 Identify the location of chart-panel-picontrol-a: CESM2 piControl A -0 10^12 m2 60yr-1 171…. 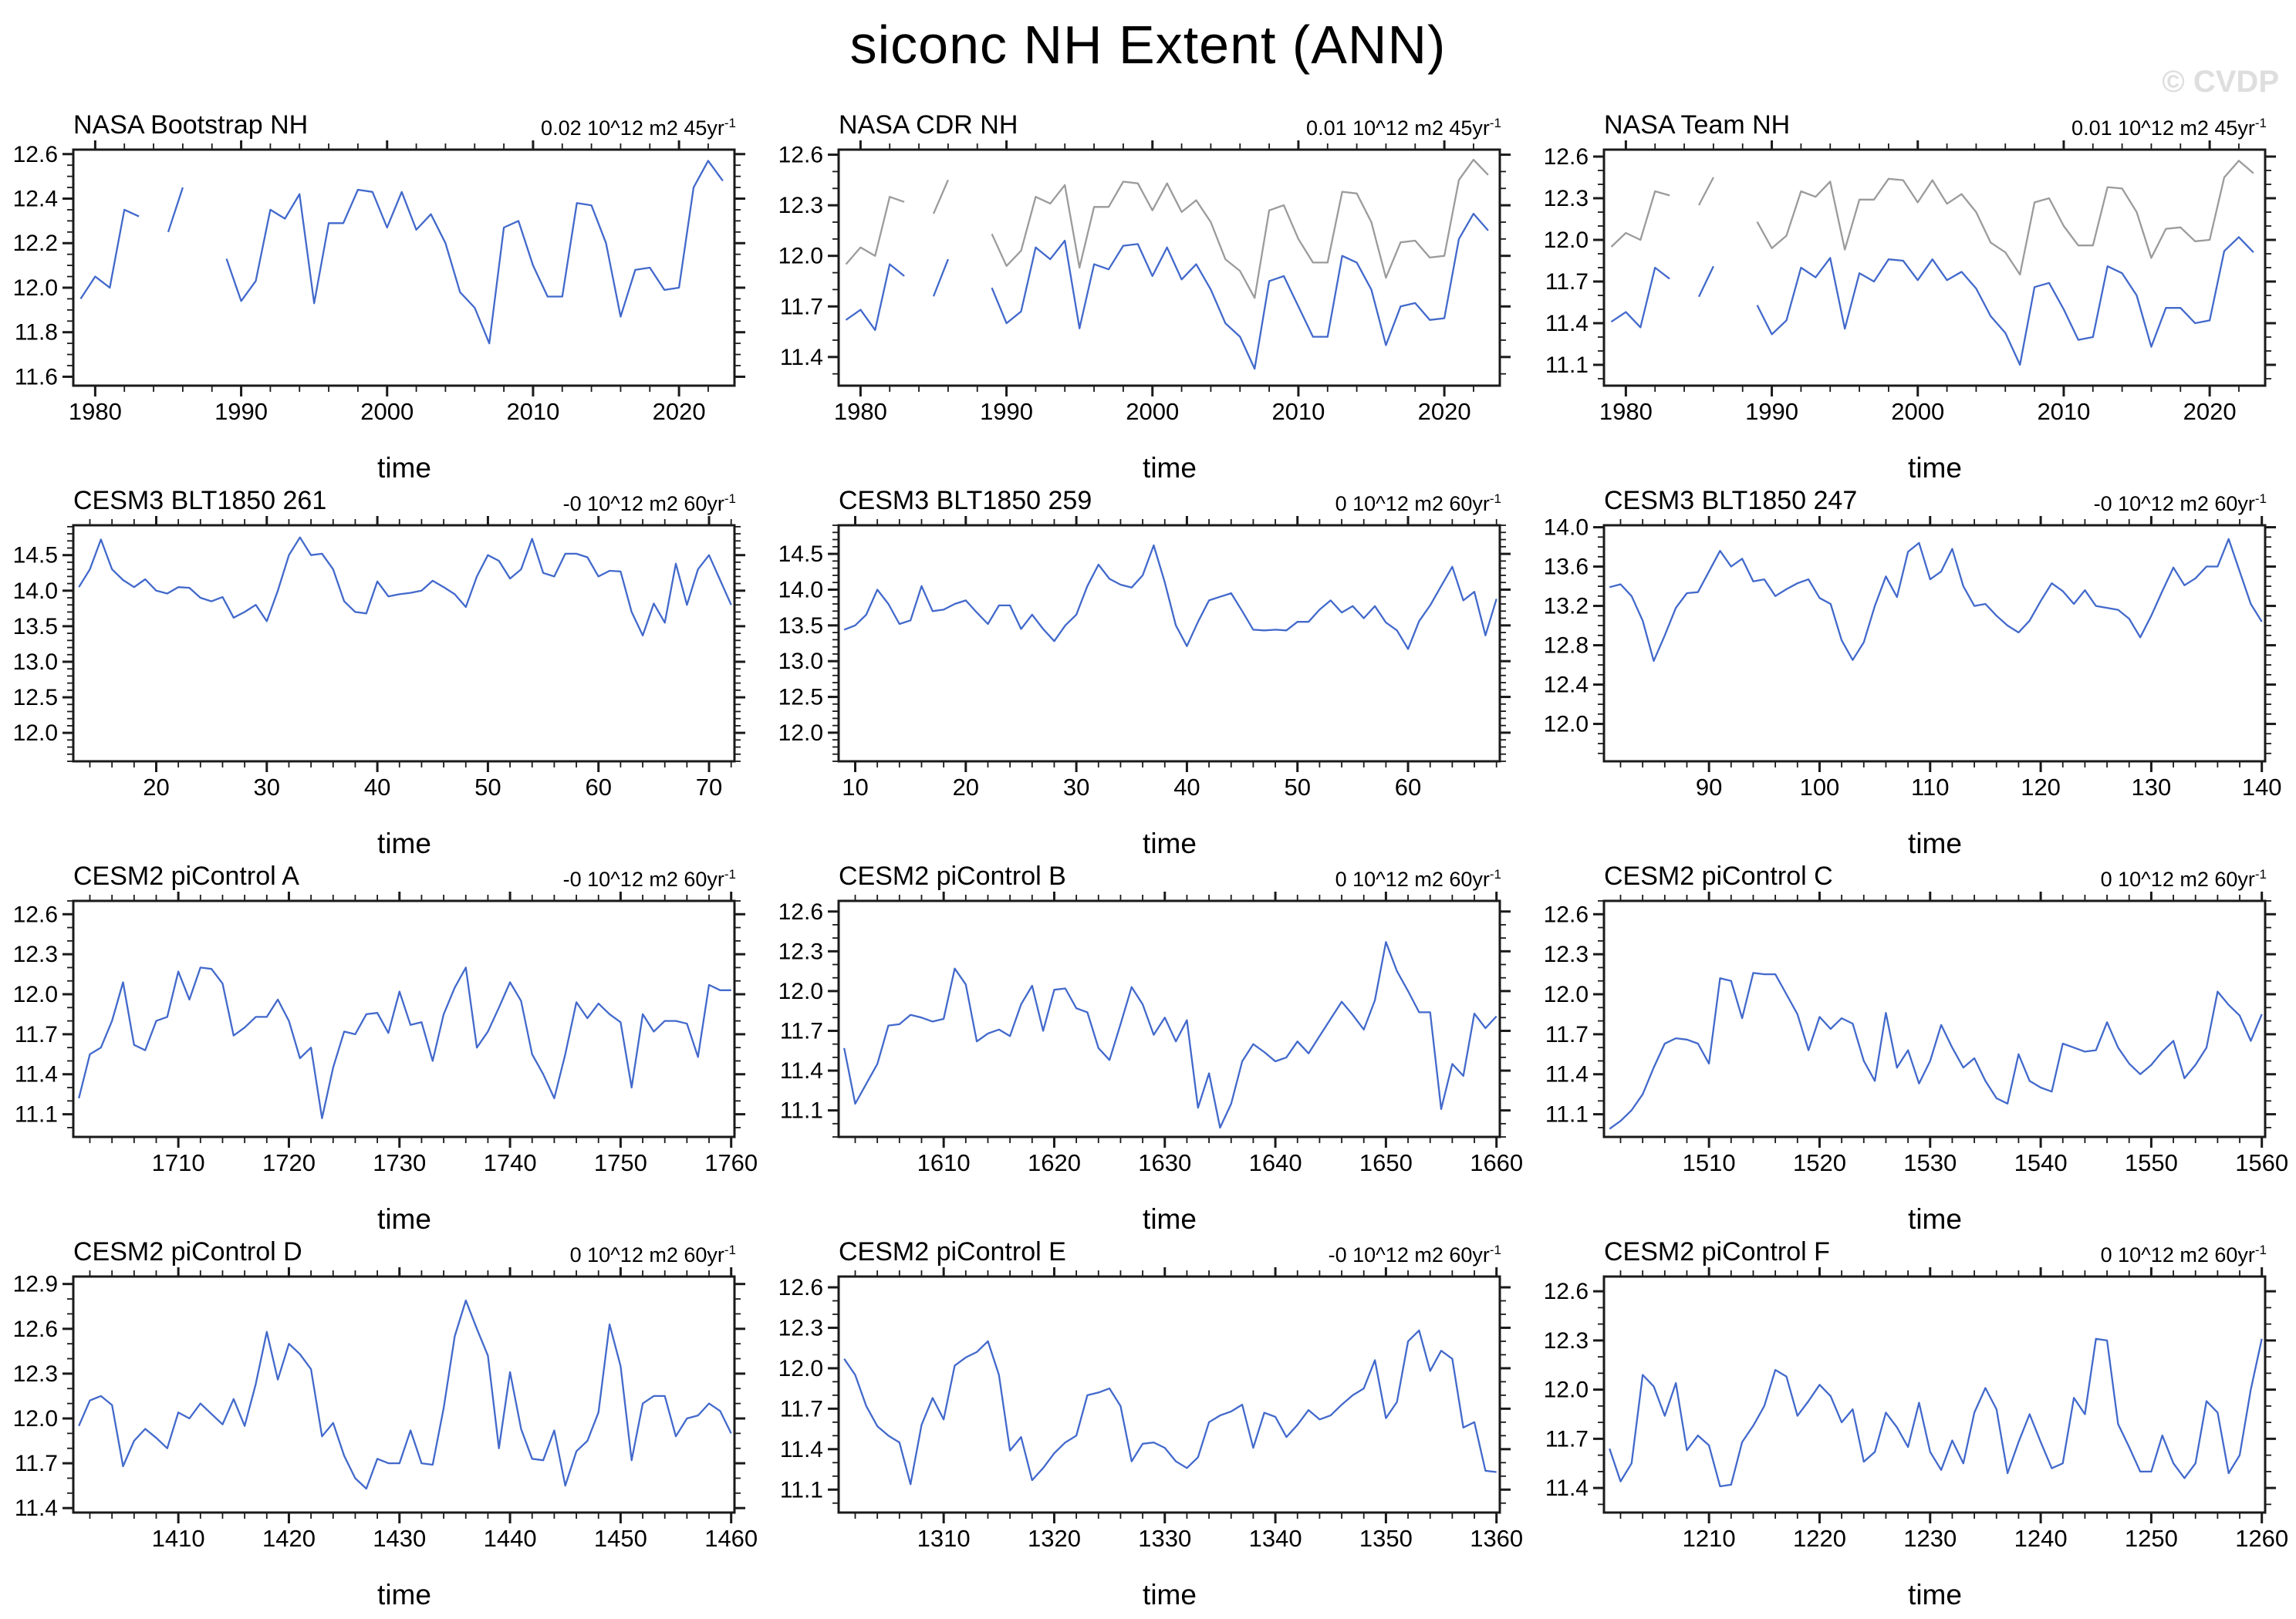
(382, 1048).